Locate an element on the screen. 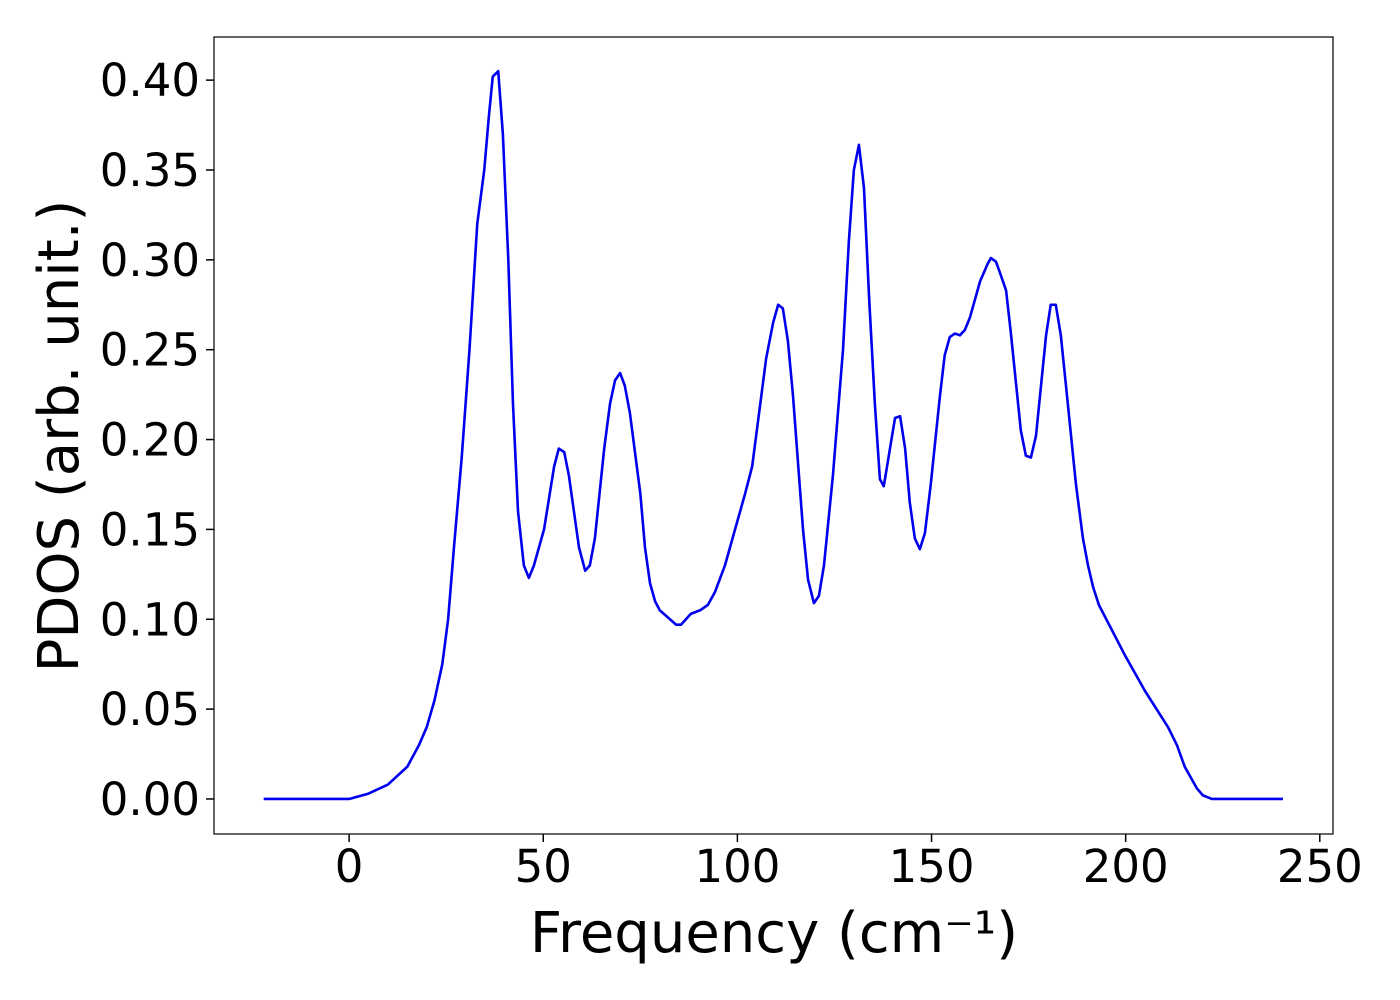 This screenshot has width=1400, height=1000. x-tick-label: 200 is located at coordinates (1126, 866).